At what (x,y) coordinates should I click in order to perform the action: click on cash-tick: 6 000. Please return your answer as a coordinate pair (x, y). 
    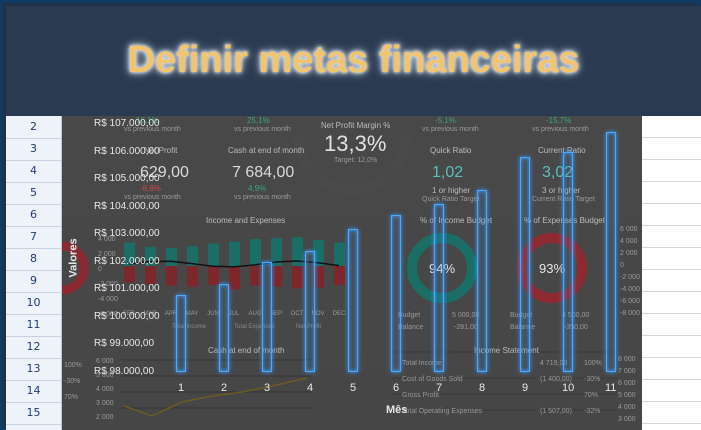
    Looking at the image, I should click on (105, 361).